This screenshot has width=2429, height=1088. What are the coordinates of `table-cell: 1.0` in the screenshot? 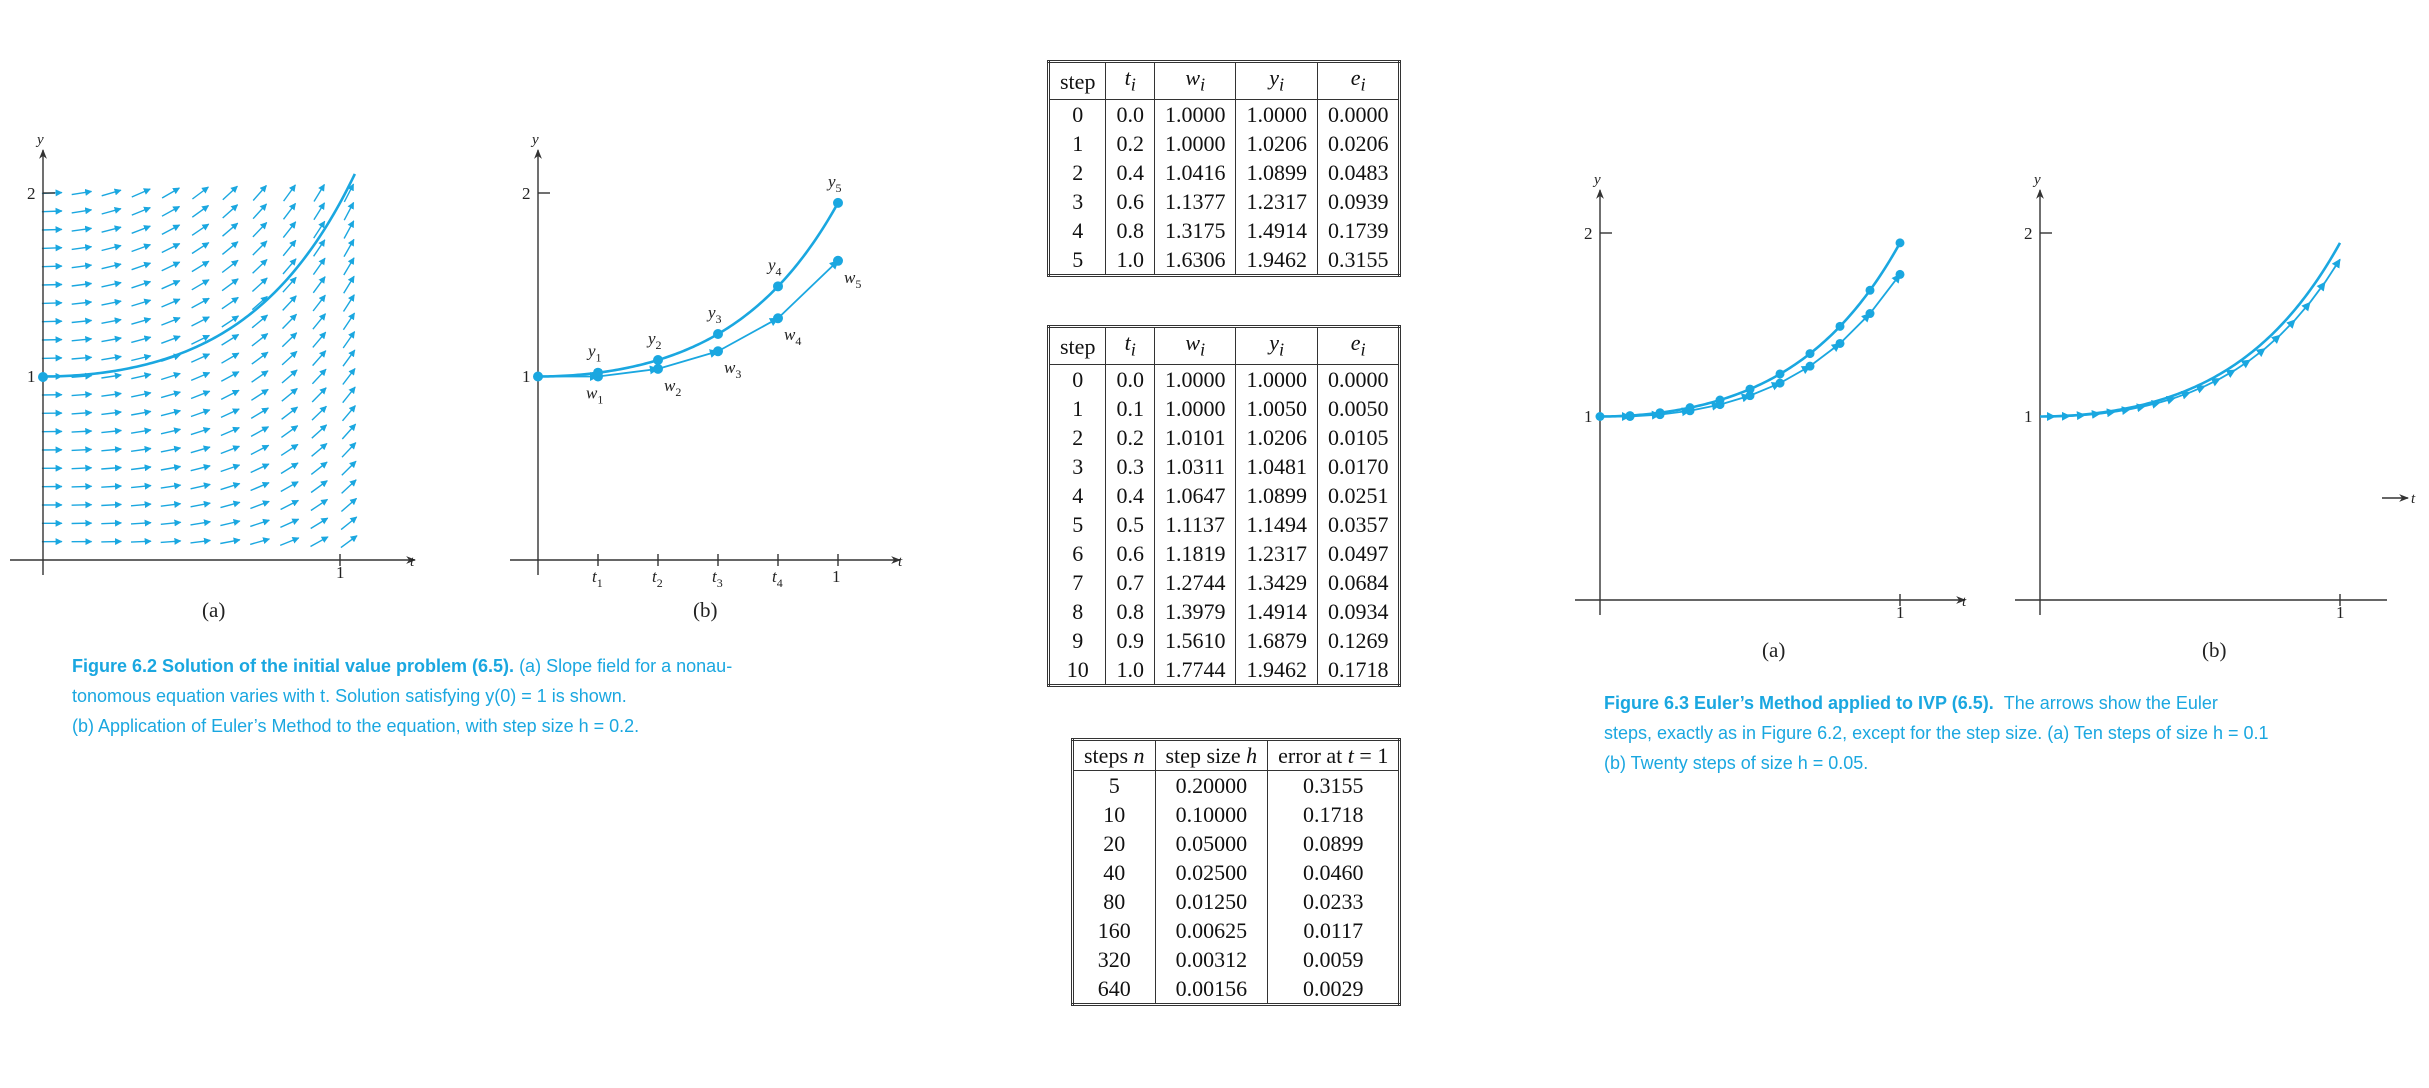 It's located at (1130, 260).